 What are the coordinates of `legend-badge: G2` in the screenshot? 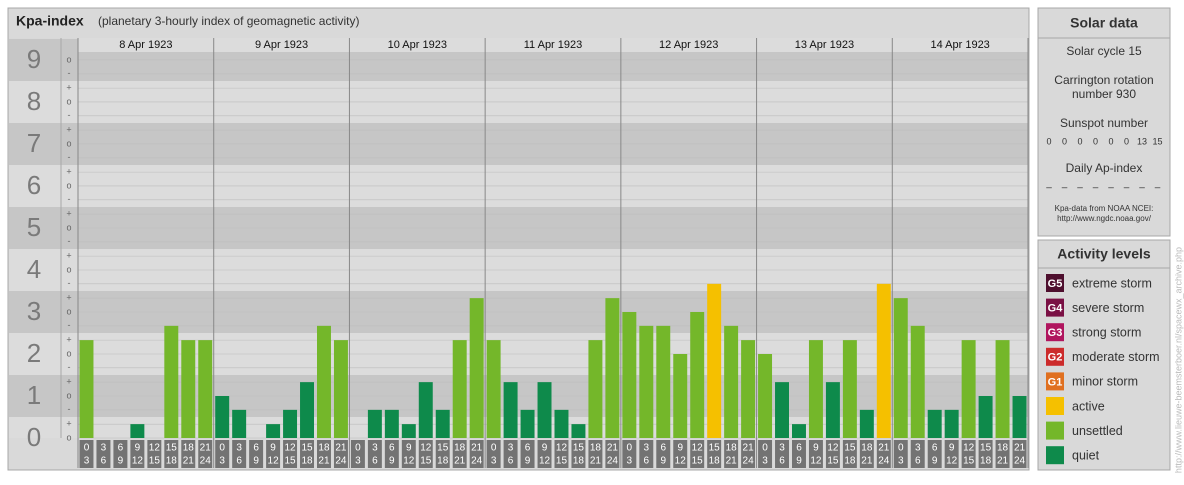 It's located at (1055, 358).